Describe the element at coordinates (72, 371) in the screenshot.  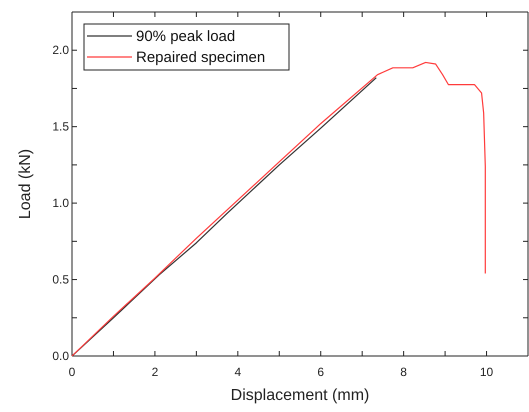
I see `x-tick-label: 0` at that location.